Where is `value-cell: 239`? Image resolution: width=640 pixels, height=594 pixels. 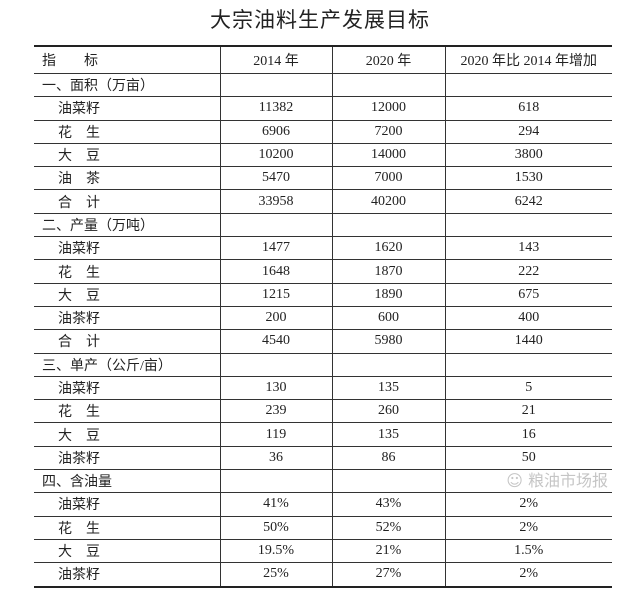 value-cell: 239 is located at coordinates (276, 411).